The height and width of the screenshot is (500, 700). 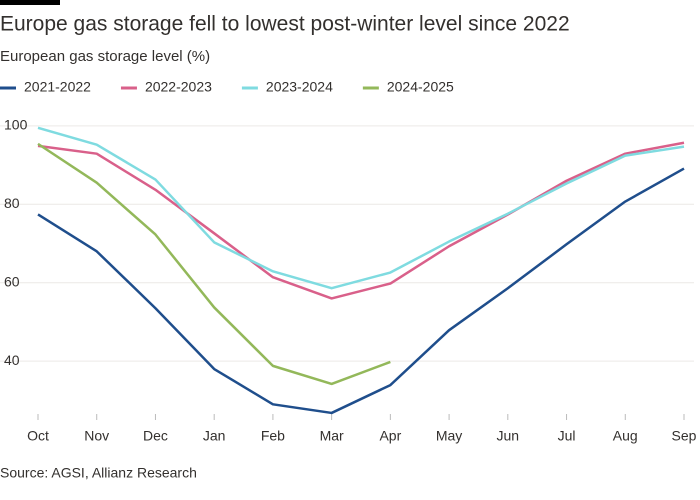 I want to click on x-tick-label: Jan, so click(x=214, y=436).